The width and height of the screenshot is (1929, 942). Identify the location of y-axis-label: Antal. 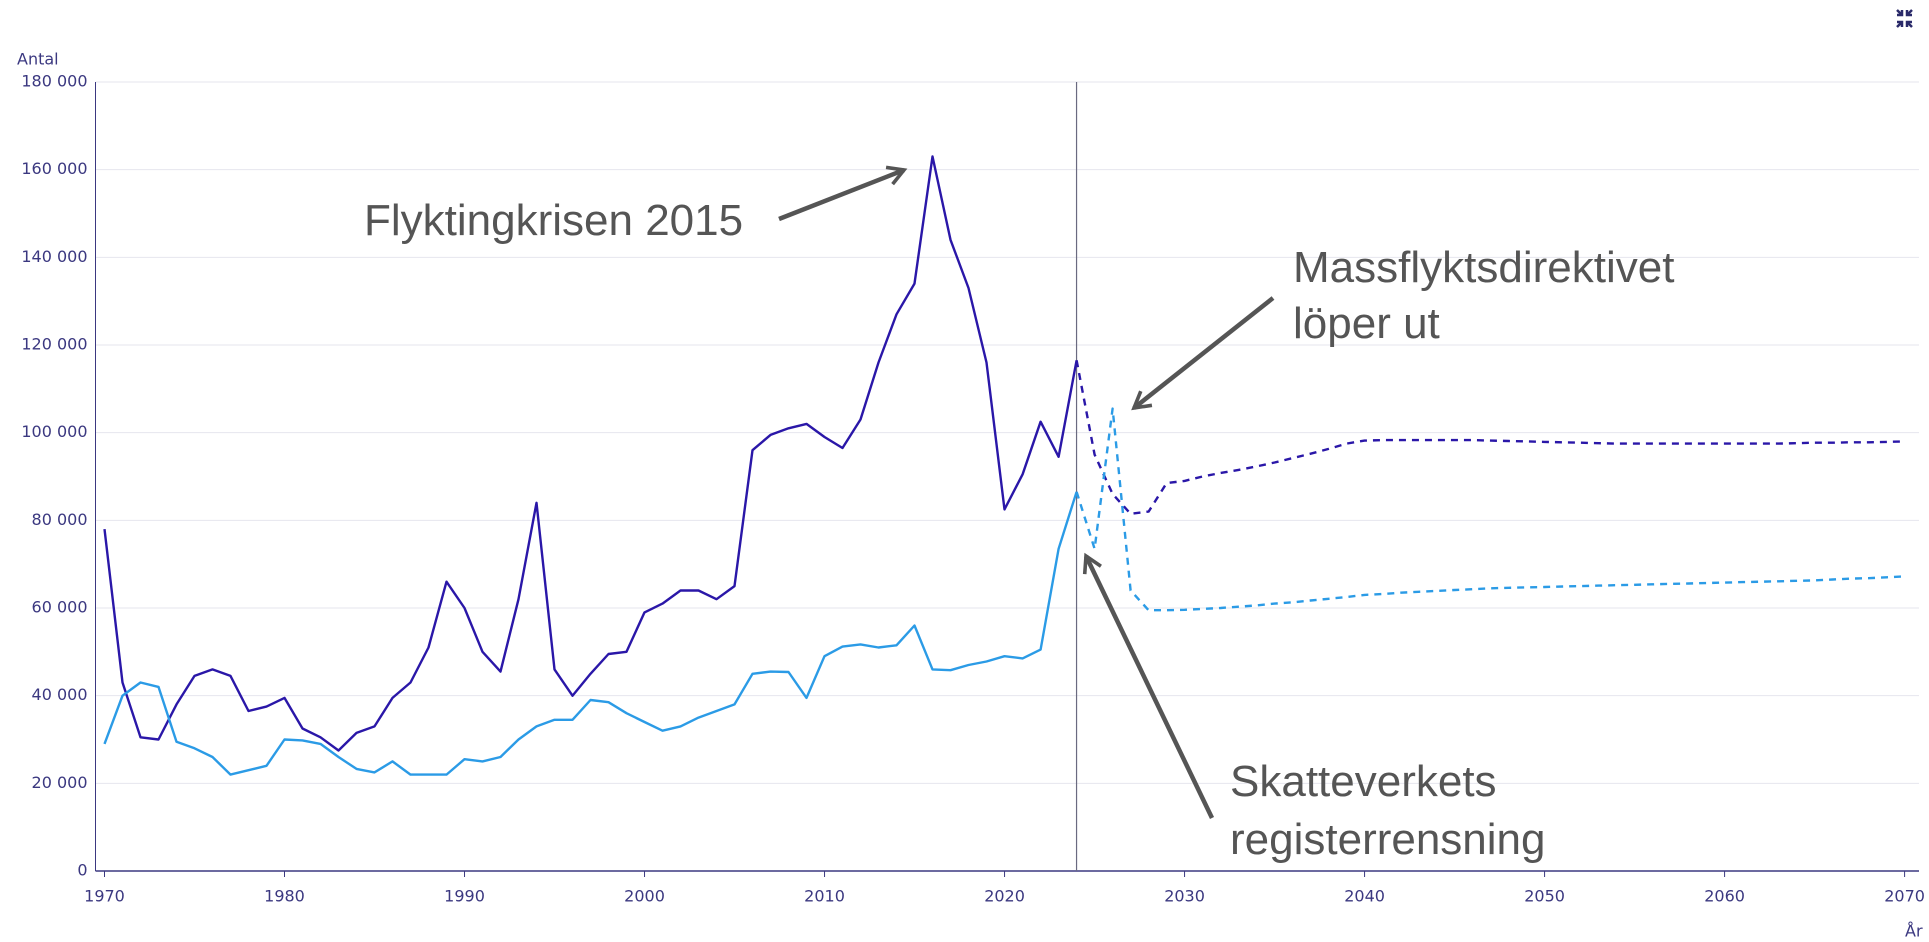
(38, 59).